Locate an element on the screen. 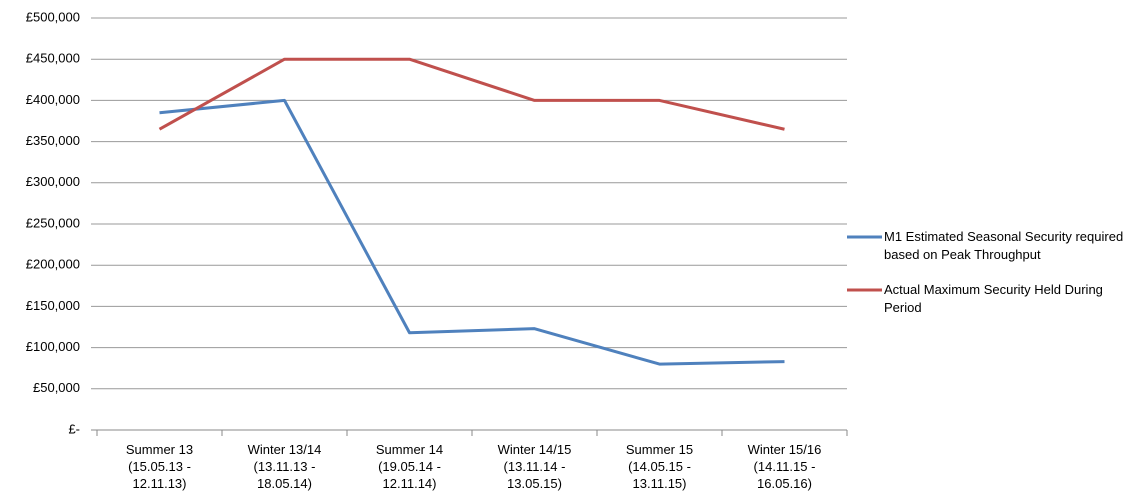 This screenshot has width=1144, height=504. y-tick-label: £100,000 is located at coordinates (53, 346).